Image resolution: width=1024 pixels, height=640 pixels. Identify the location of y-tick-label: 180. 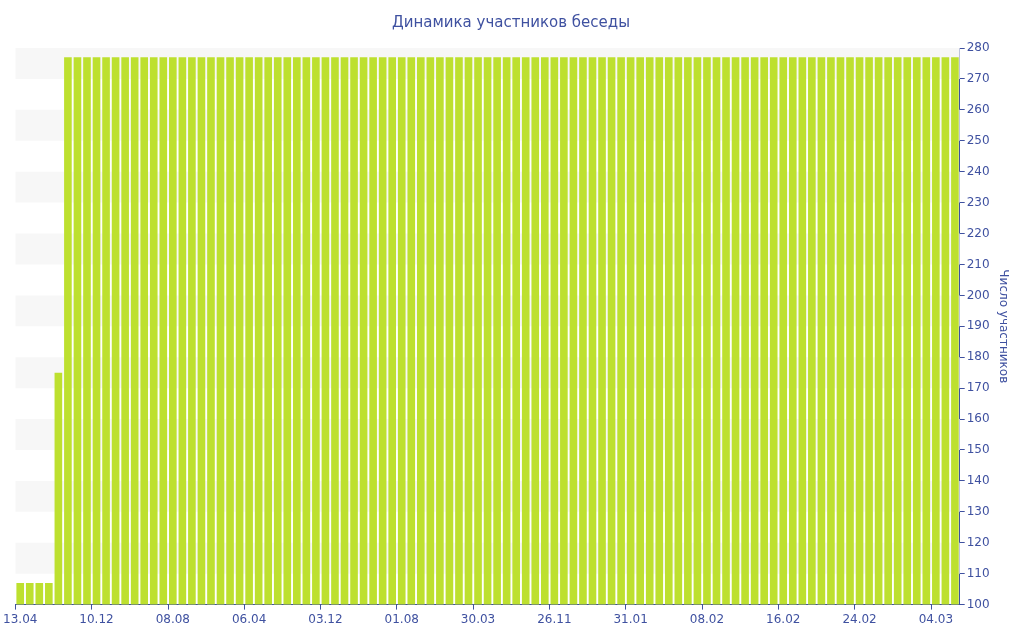
(978, 356).